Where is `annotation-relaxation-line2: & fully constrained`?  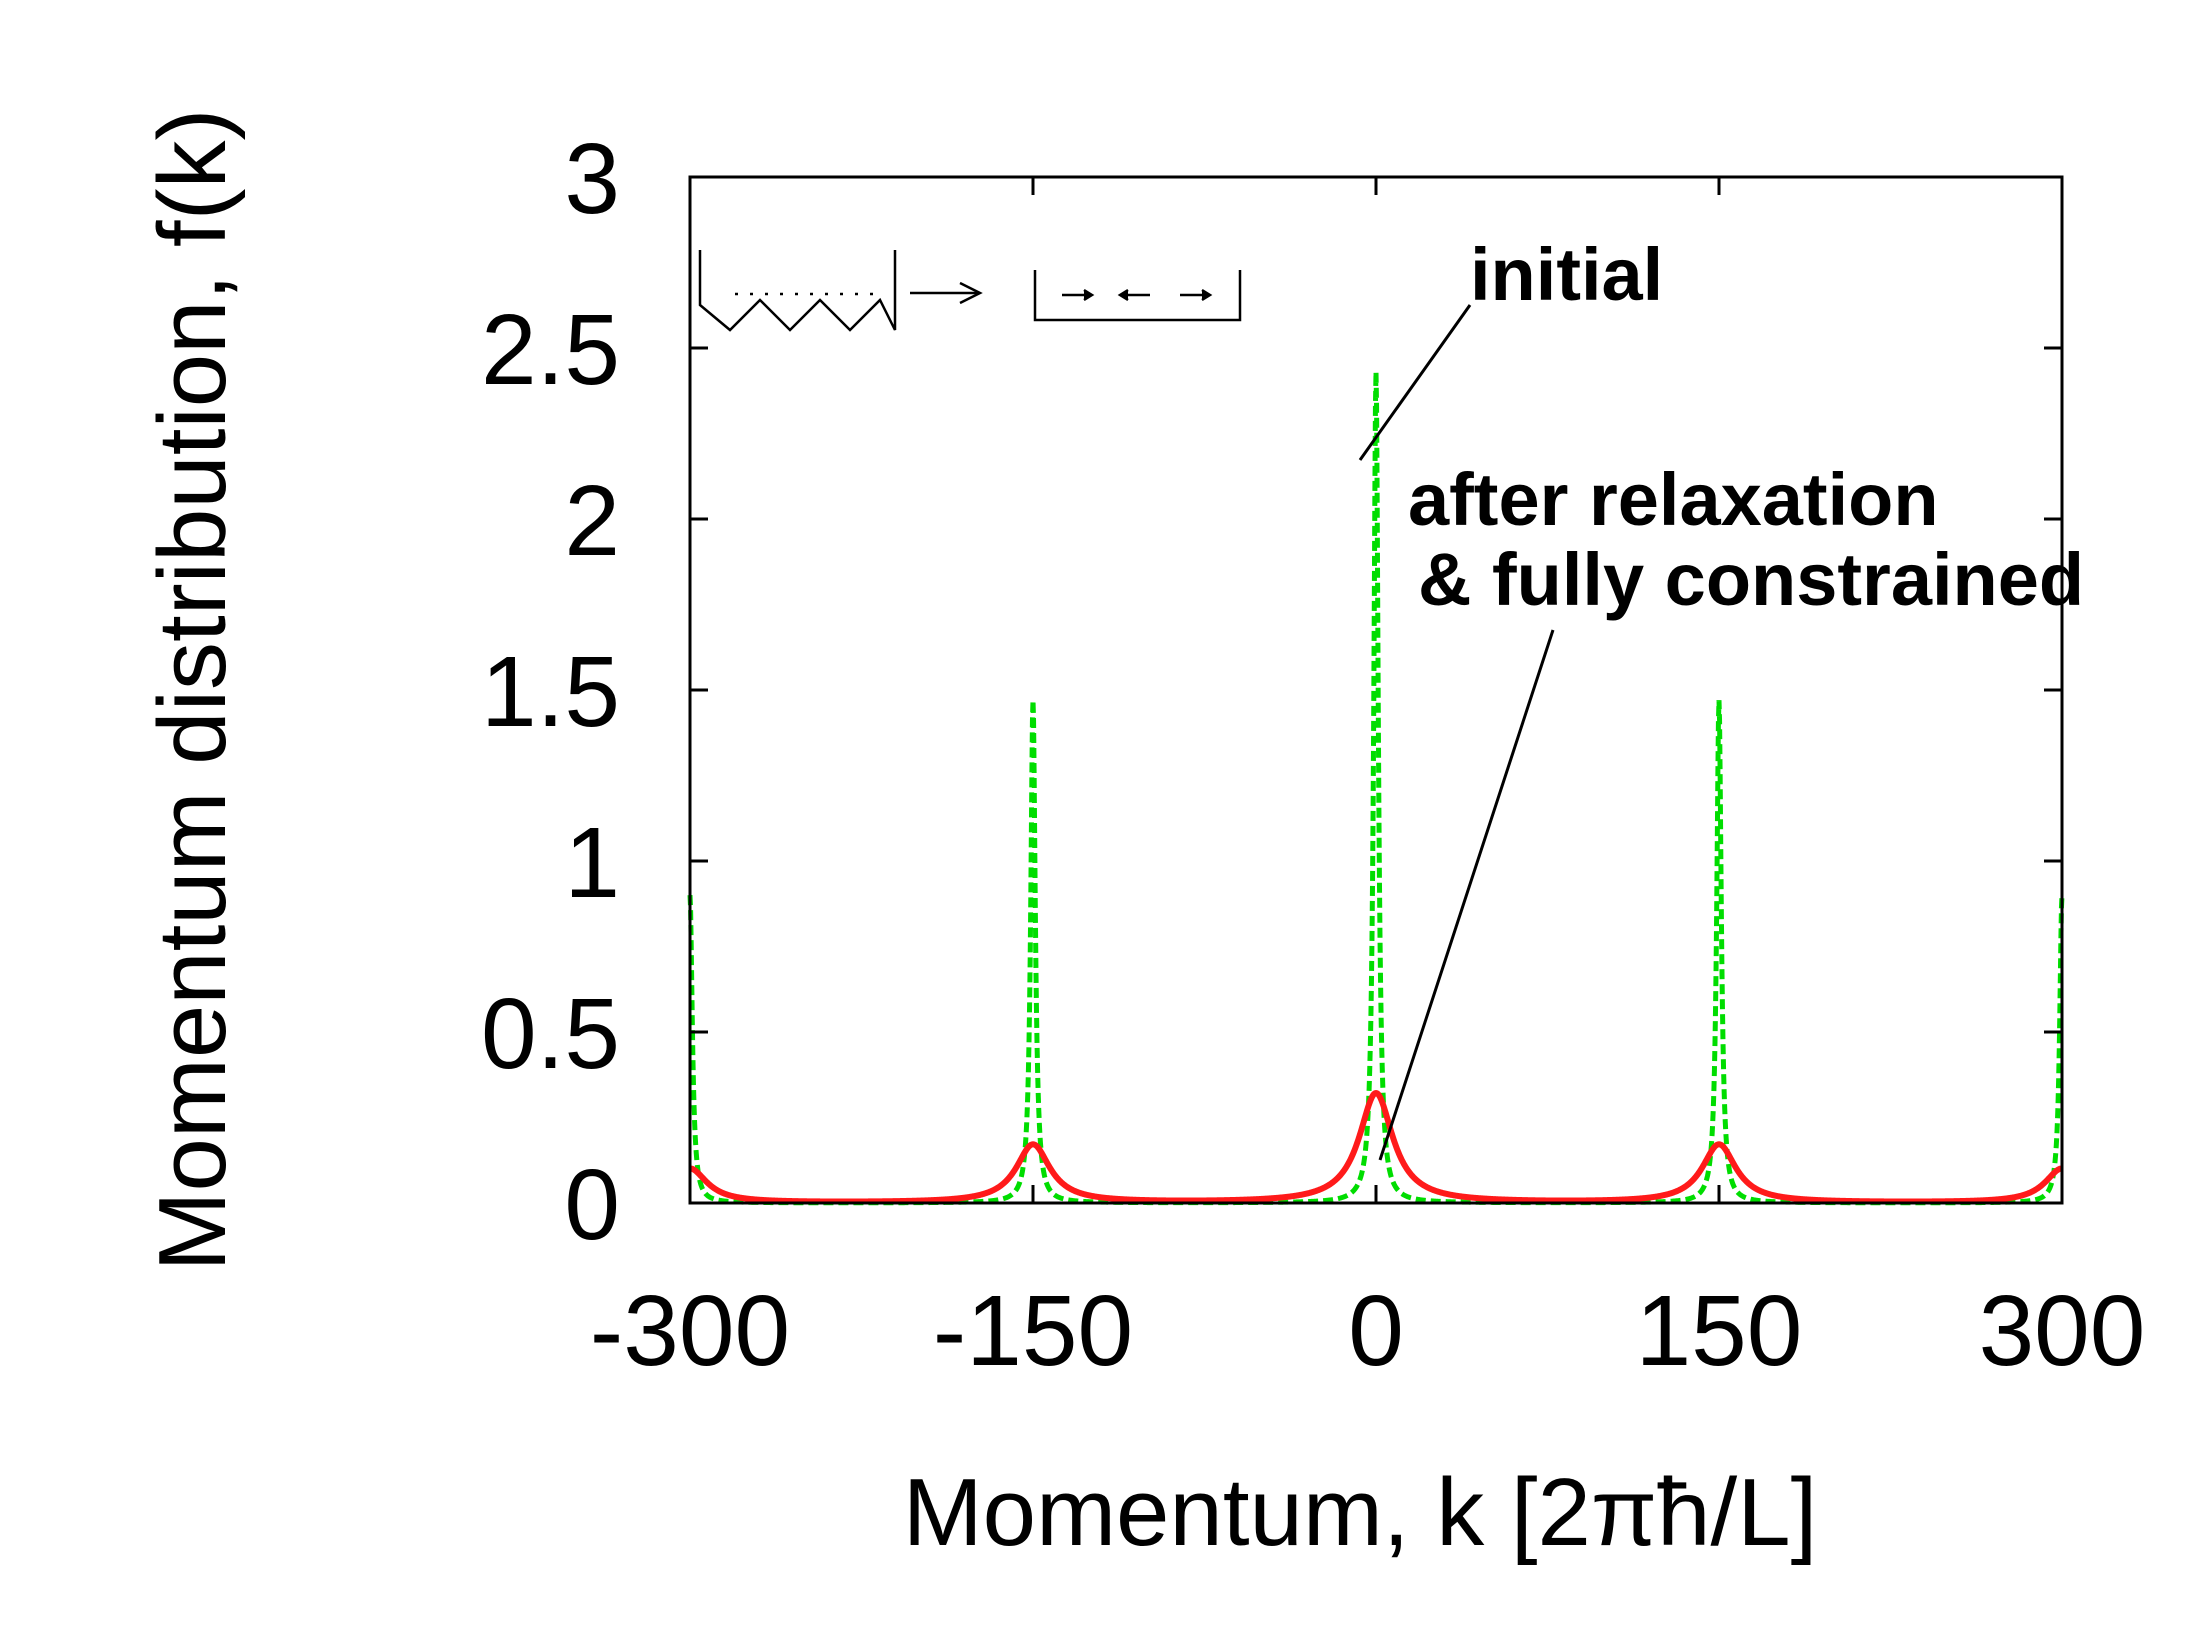 annotation-relaxation-line2: & fully constrained is located at coordinates (1751, 579).